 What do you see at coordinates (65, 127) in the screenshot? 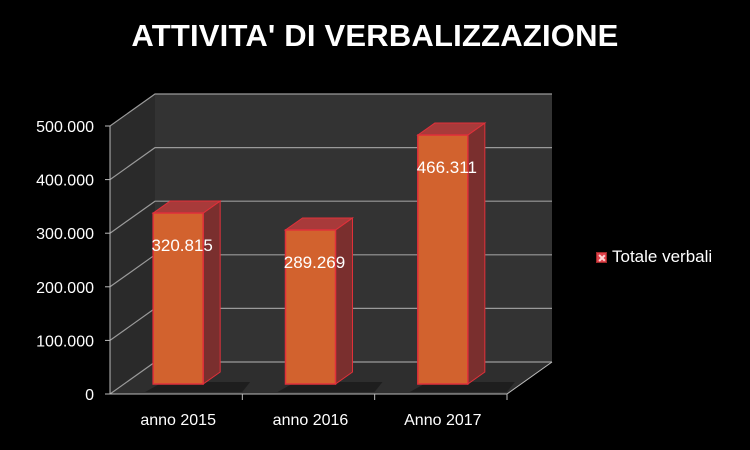
I see `y-tick-label: 500.000` at bounding box center [65, 127].